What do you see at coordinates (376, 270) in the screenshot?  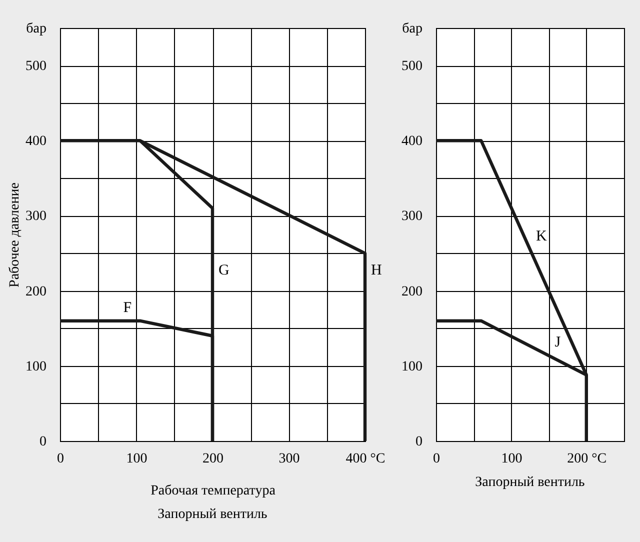 I see `annotation: H` at bounding box center [376, 270].